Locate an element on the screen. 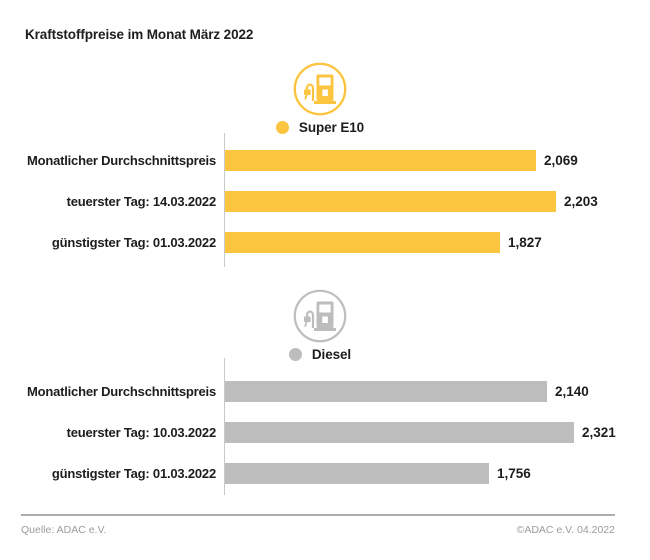  fuel-pump-icon-super-e10 is located at coordinates (320, 89).